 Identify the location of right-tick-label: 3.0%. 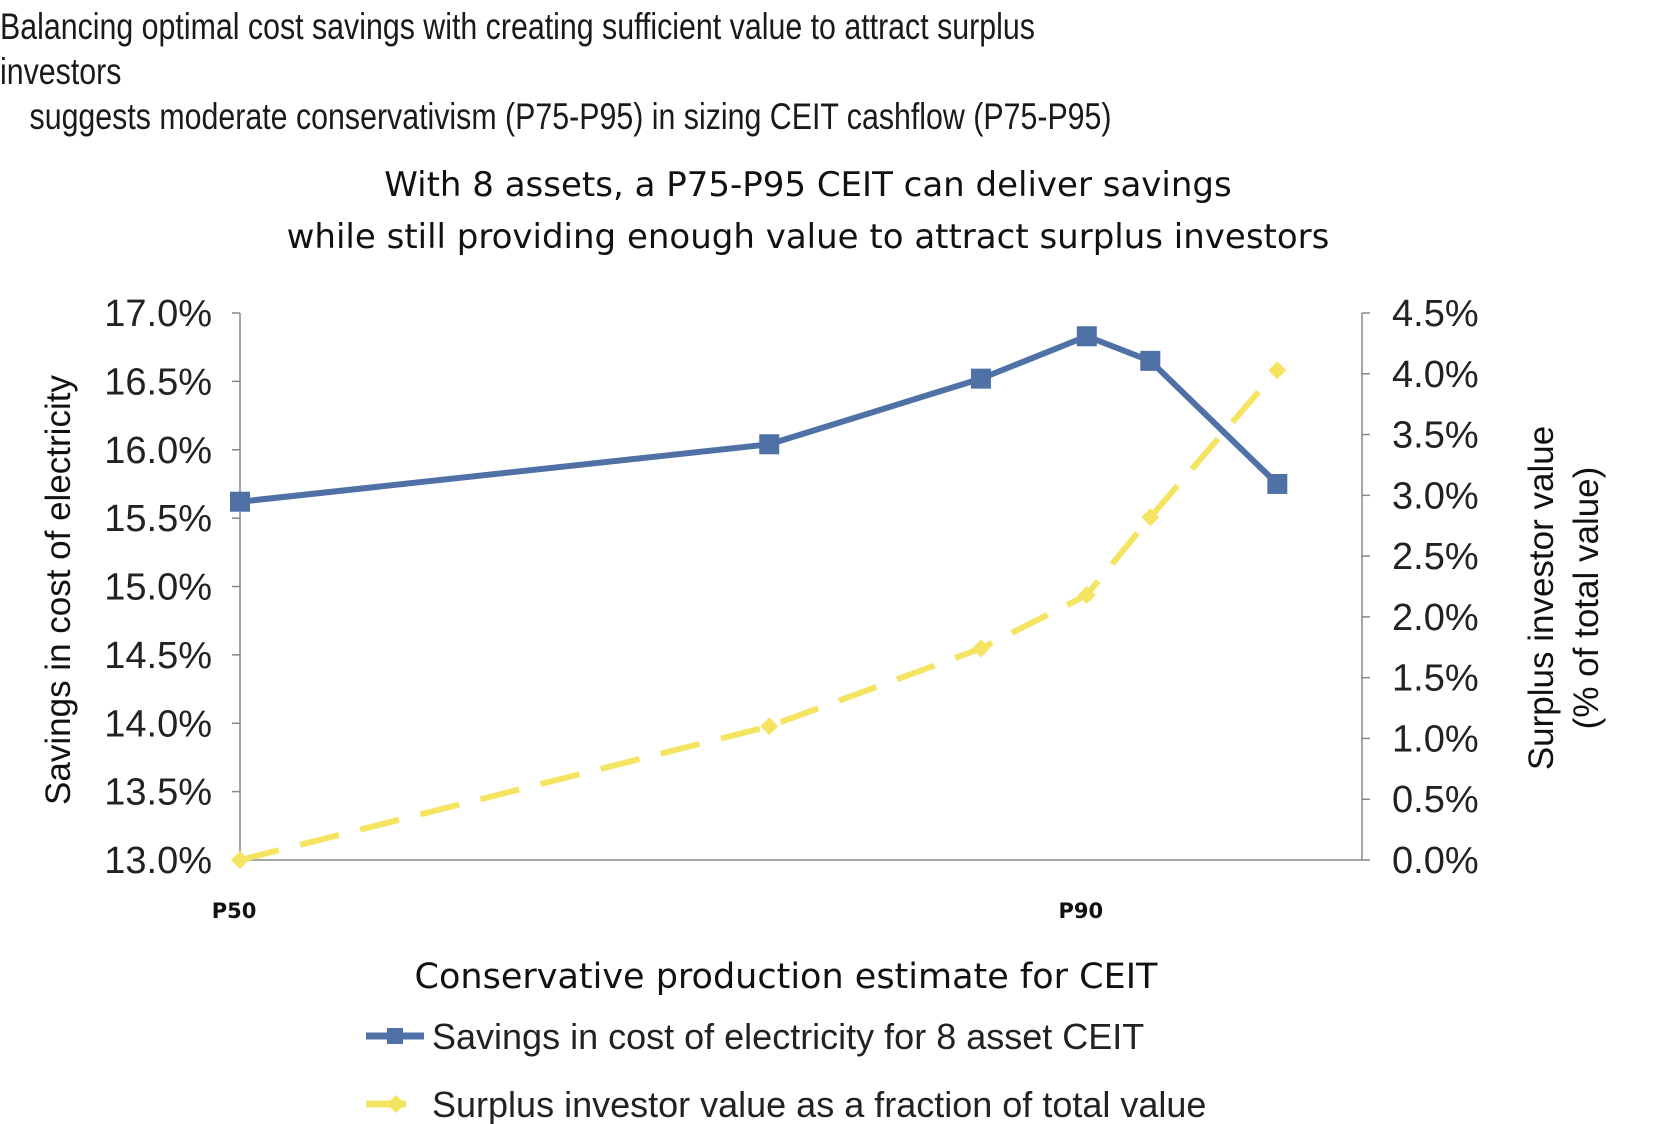
(1435, 496).